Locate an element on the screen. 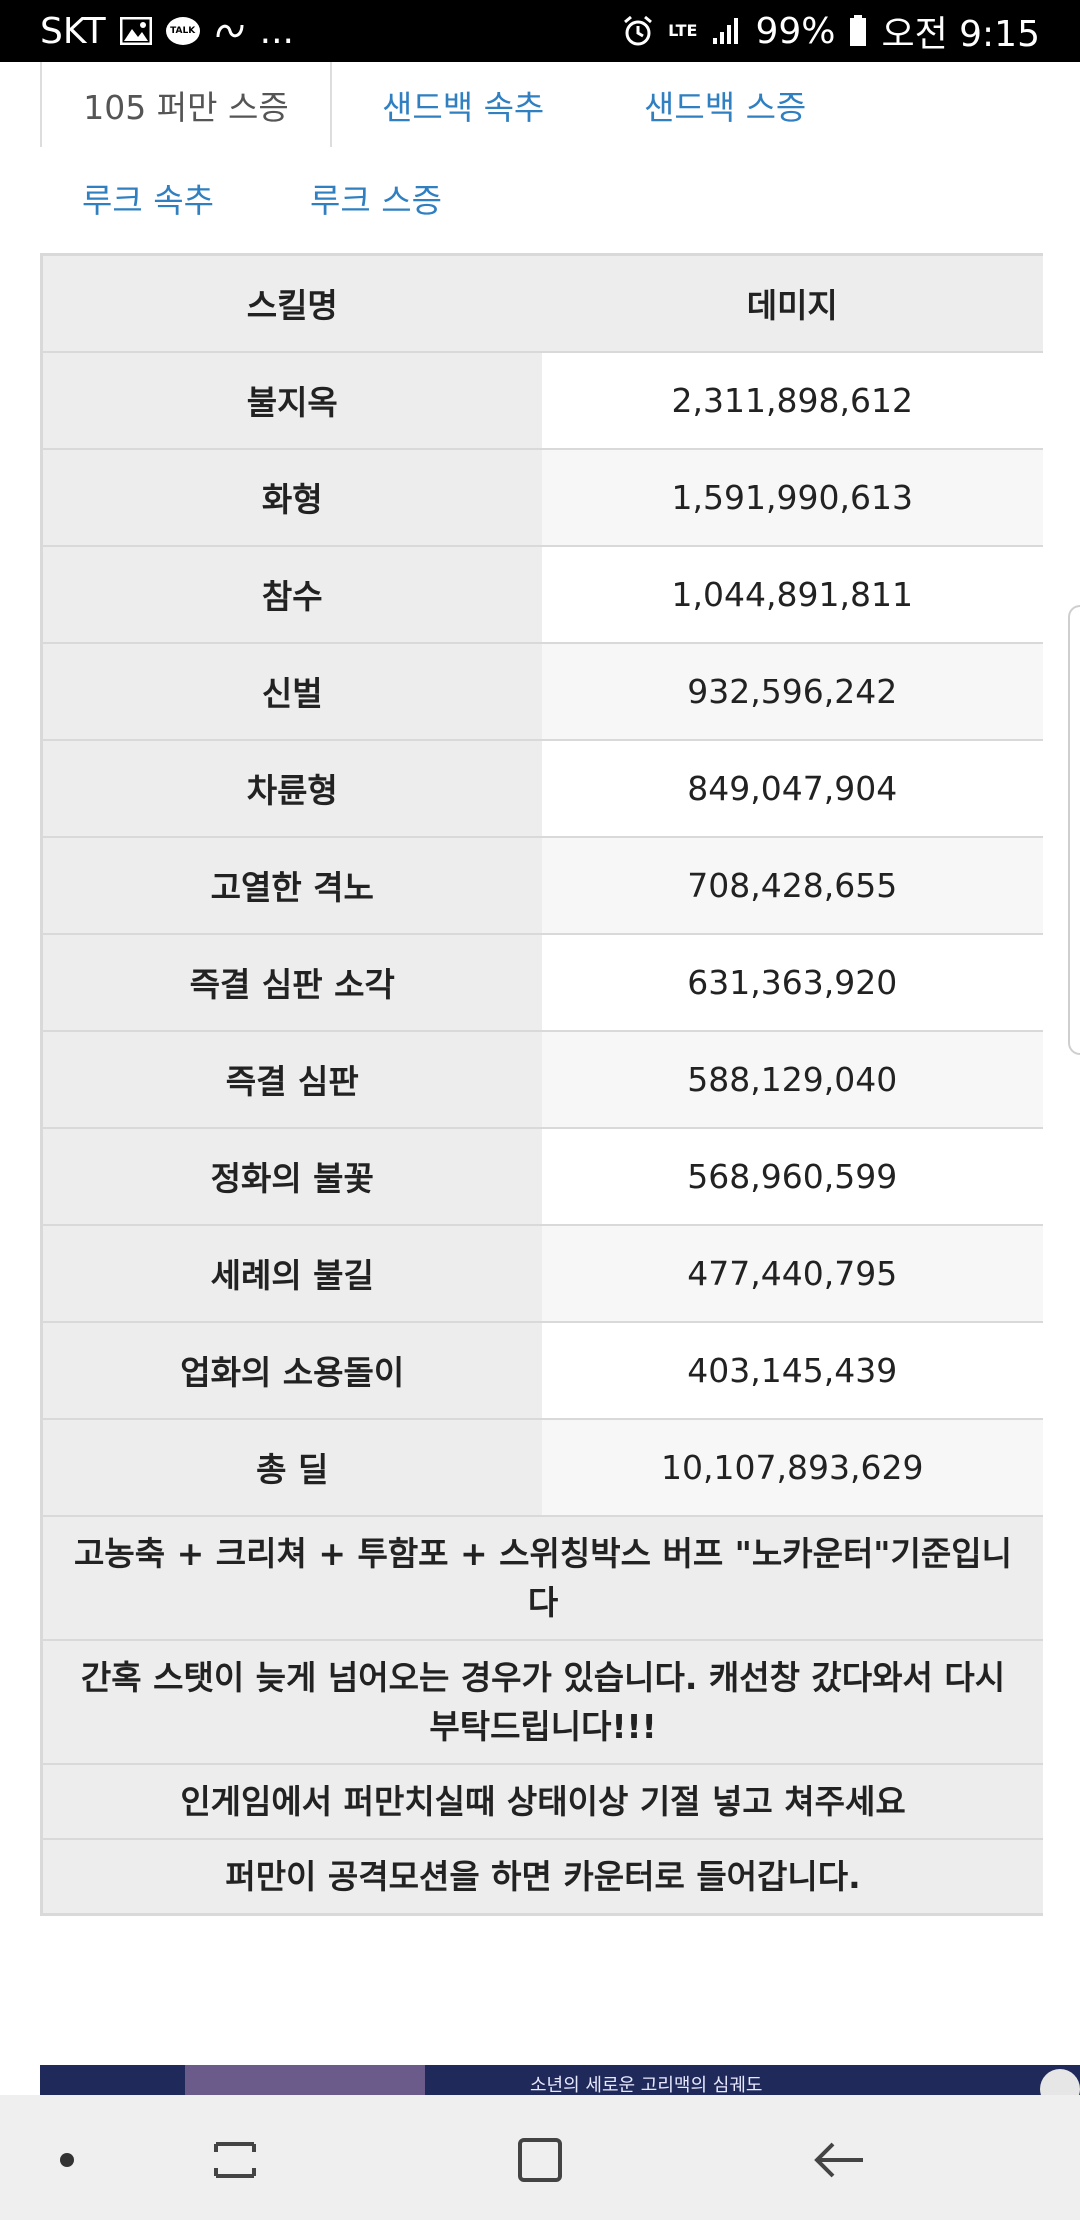 This screenshot has height=2220, width=1080. table-row-total: 총 딜 10,107,893,629 is located at coordinates (542, 1467).